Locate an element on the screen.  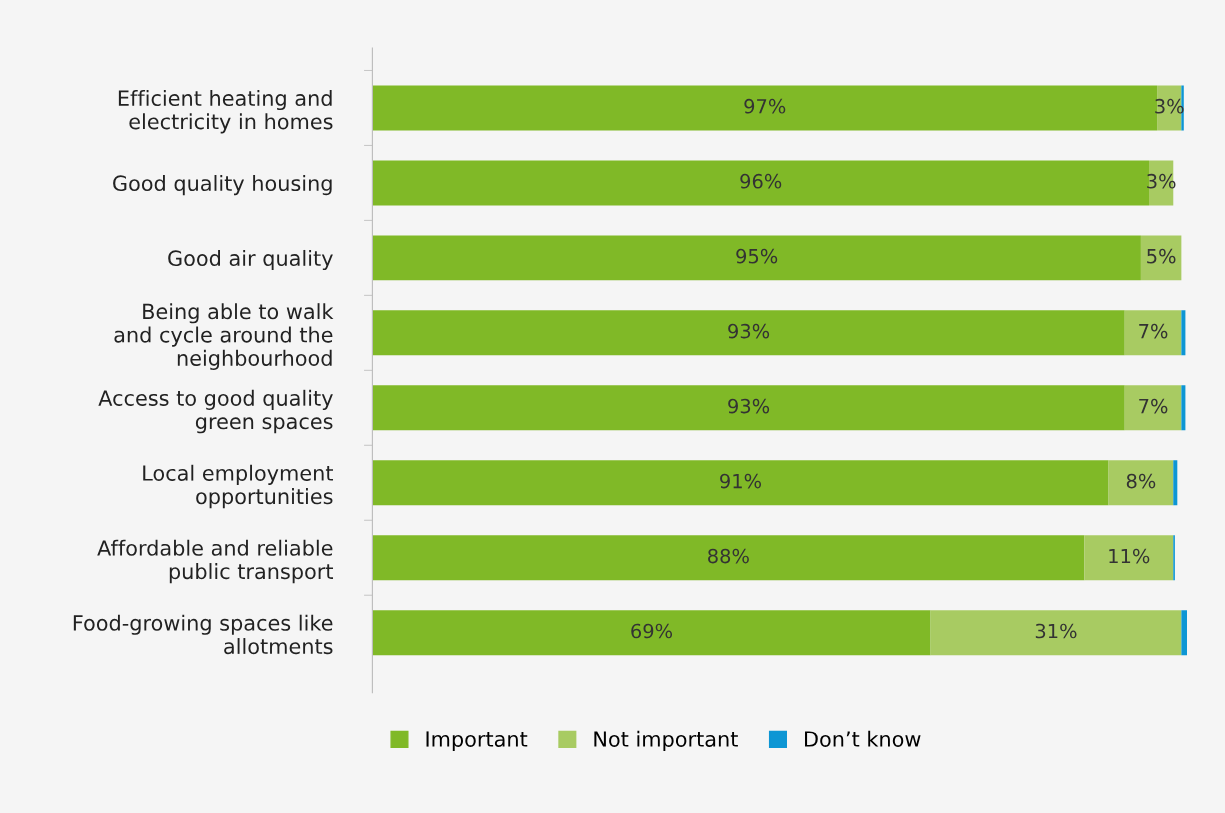
y-tick-label: Food-growing spaces like allotments is located at coordinates (203, 634).